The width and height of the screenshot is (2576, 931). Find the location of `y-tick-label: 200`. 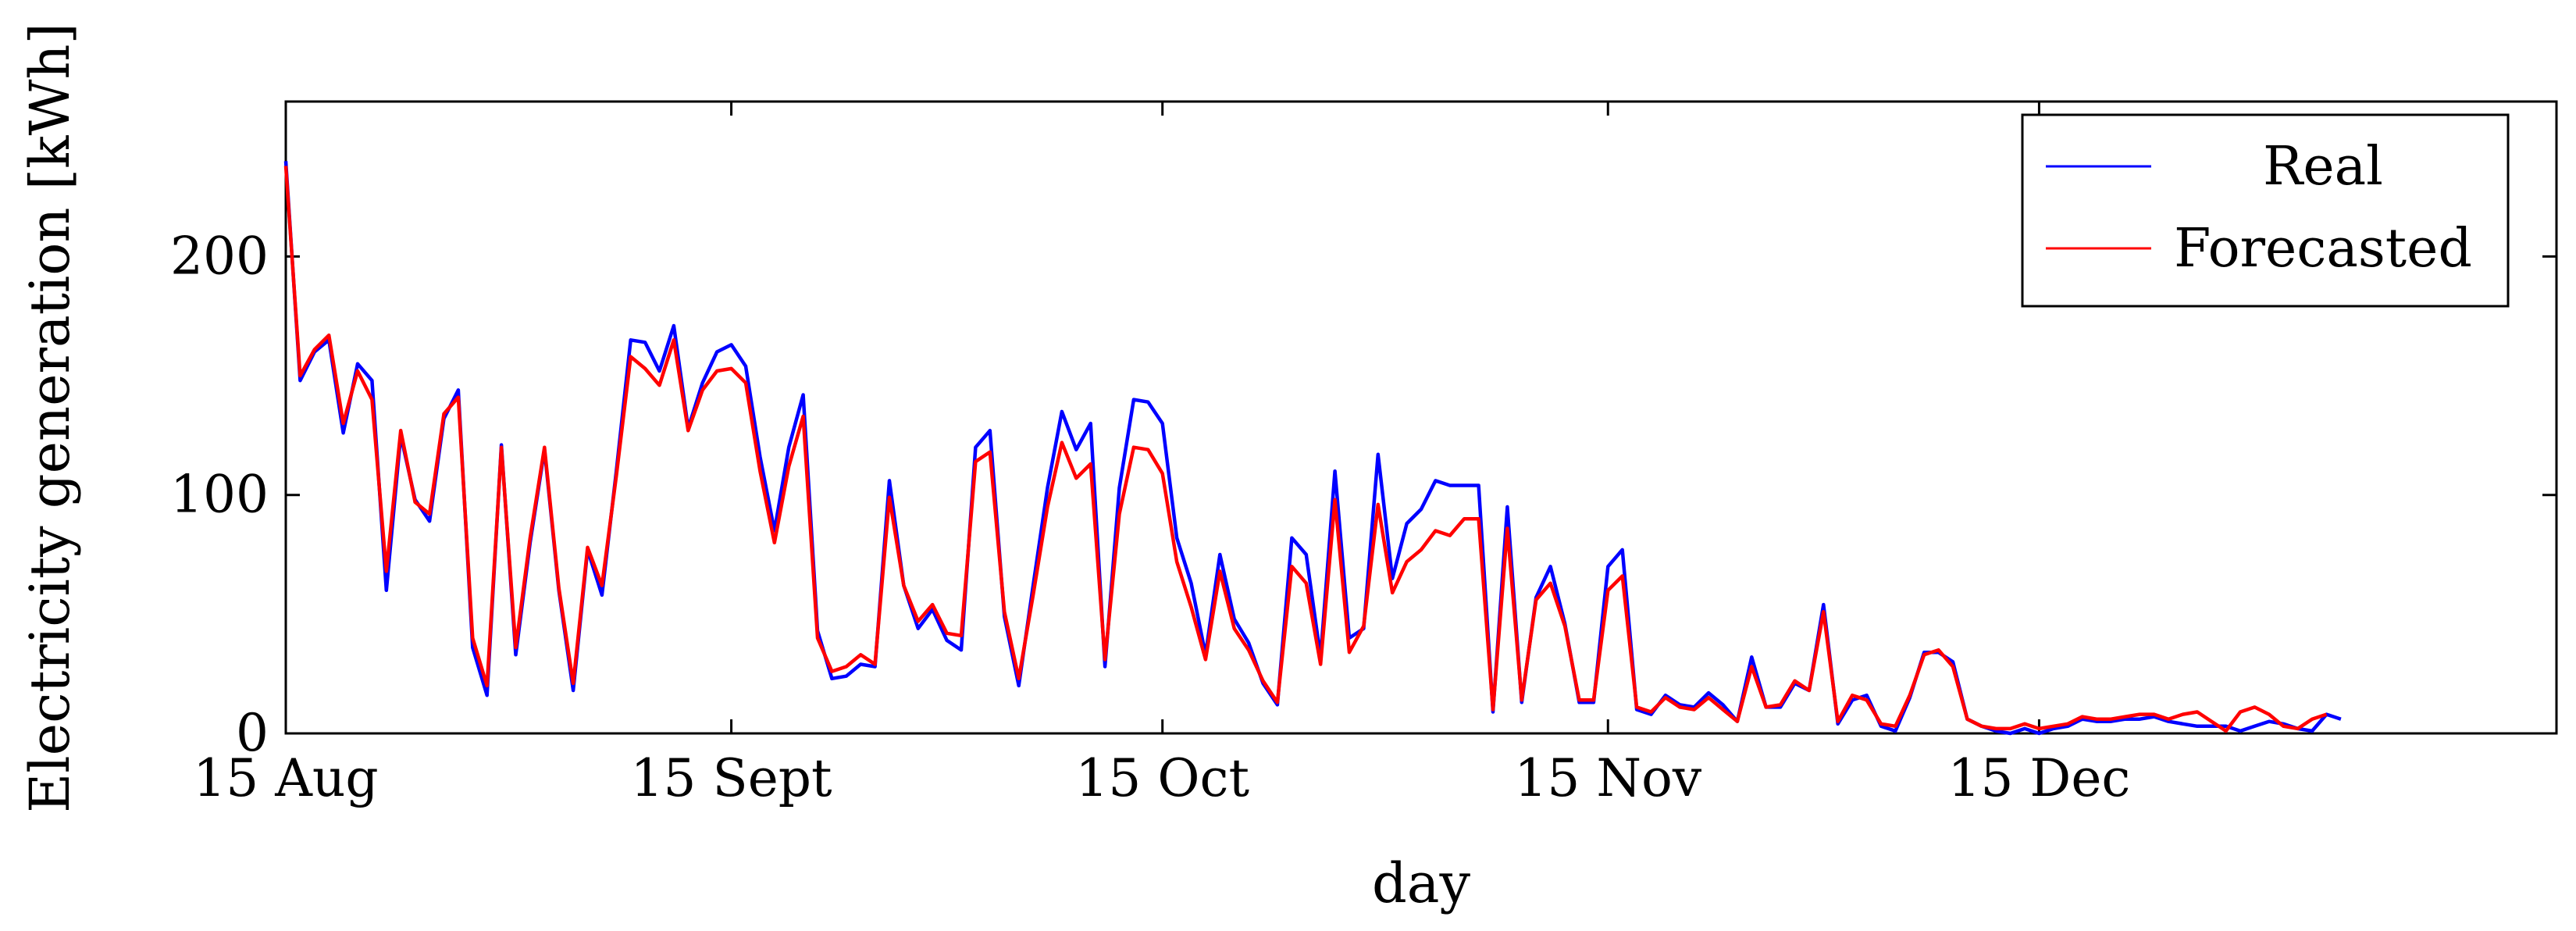

y-tick-label: 200 is located at coordinates (219, 256).